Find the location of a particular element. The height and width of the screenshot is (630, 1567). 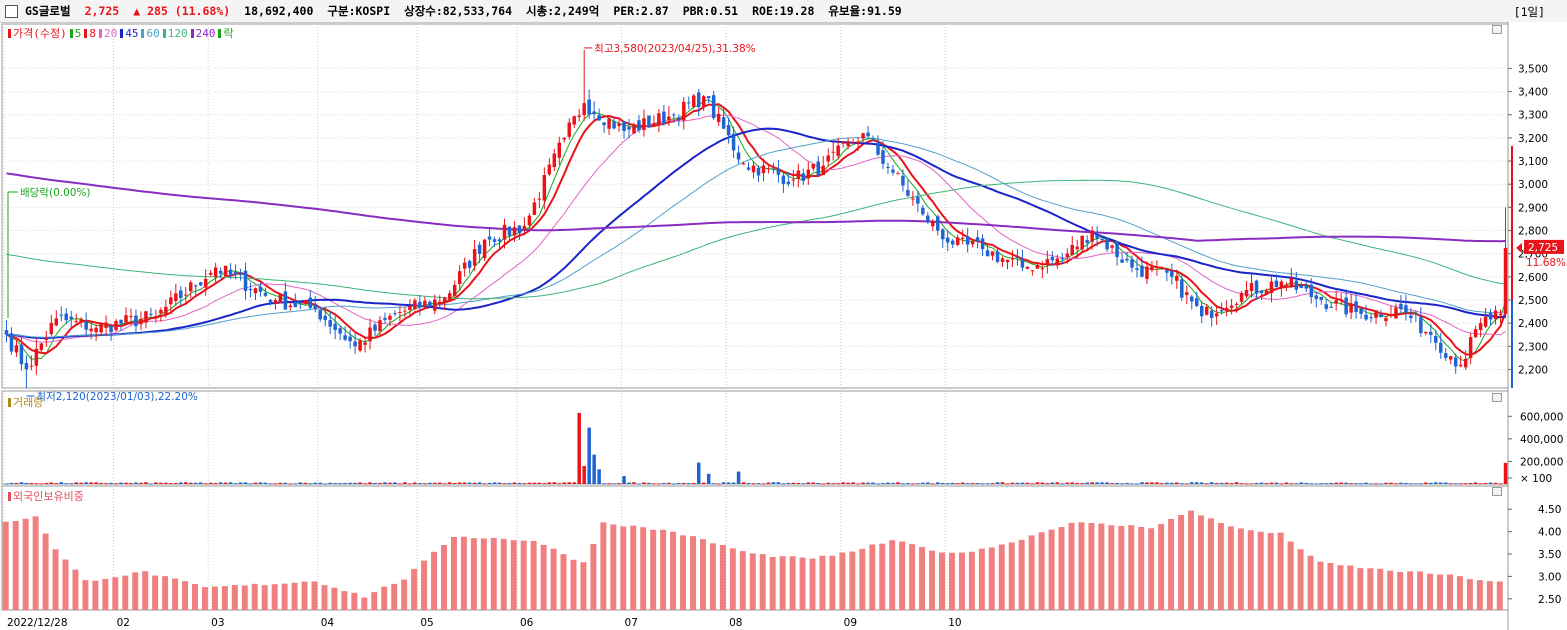

header-checkbox is located at coordinates (11, 11).